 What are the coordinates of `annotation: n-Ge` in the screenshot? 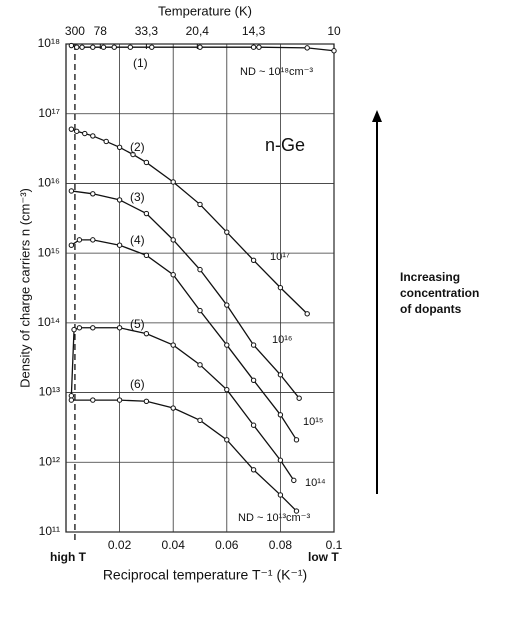 It's located at (285, 145).